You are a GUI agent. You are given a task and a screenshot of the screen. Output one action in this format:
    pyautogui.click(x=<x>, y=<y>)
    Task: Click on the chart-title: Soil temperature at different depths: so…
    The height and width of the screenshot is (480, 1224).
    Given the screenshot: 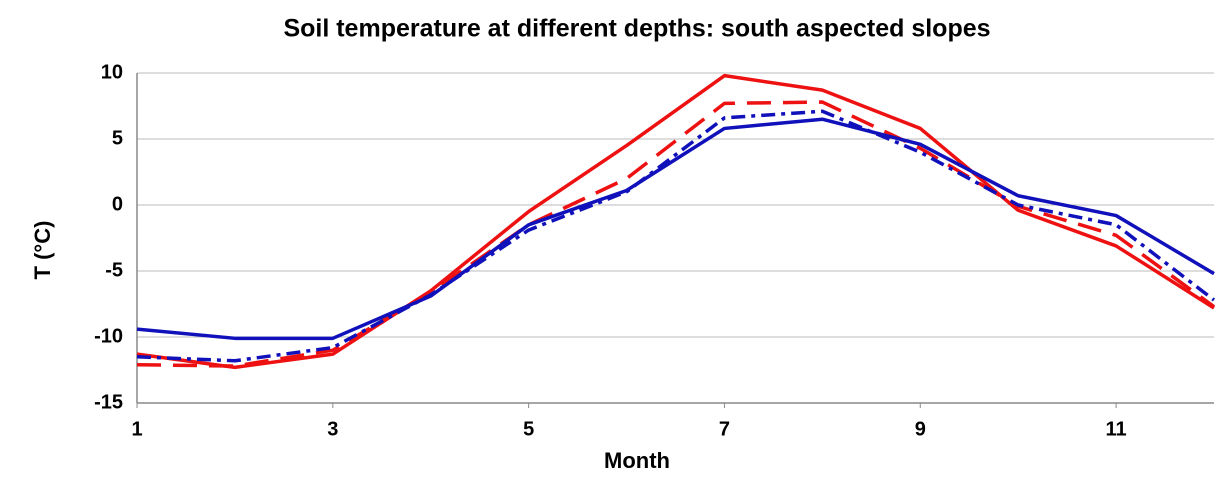 What is the action you would take?
    pyautogui.click(x=636, y=29)
    